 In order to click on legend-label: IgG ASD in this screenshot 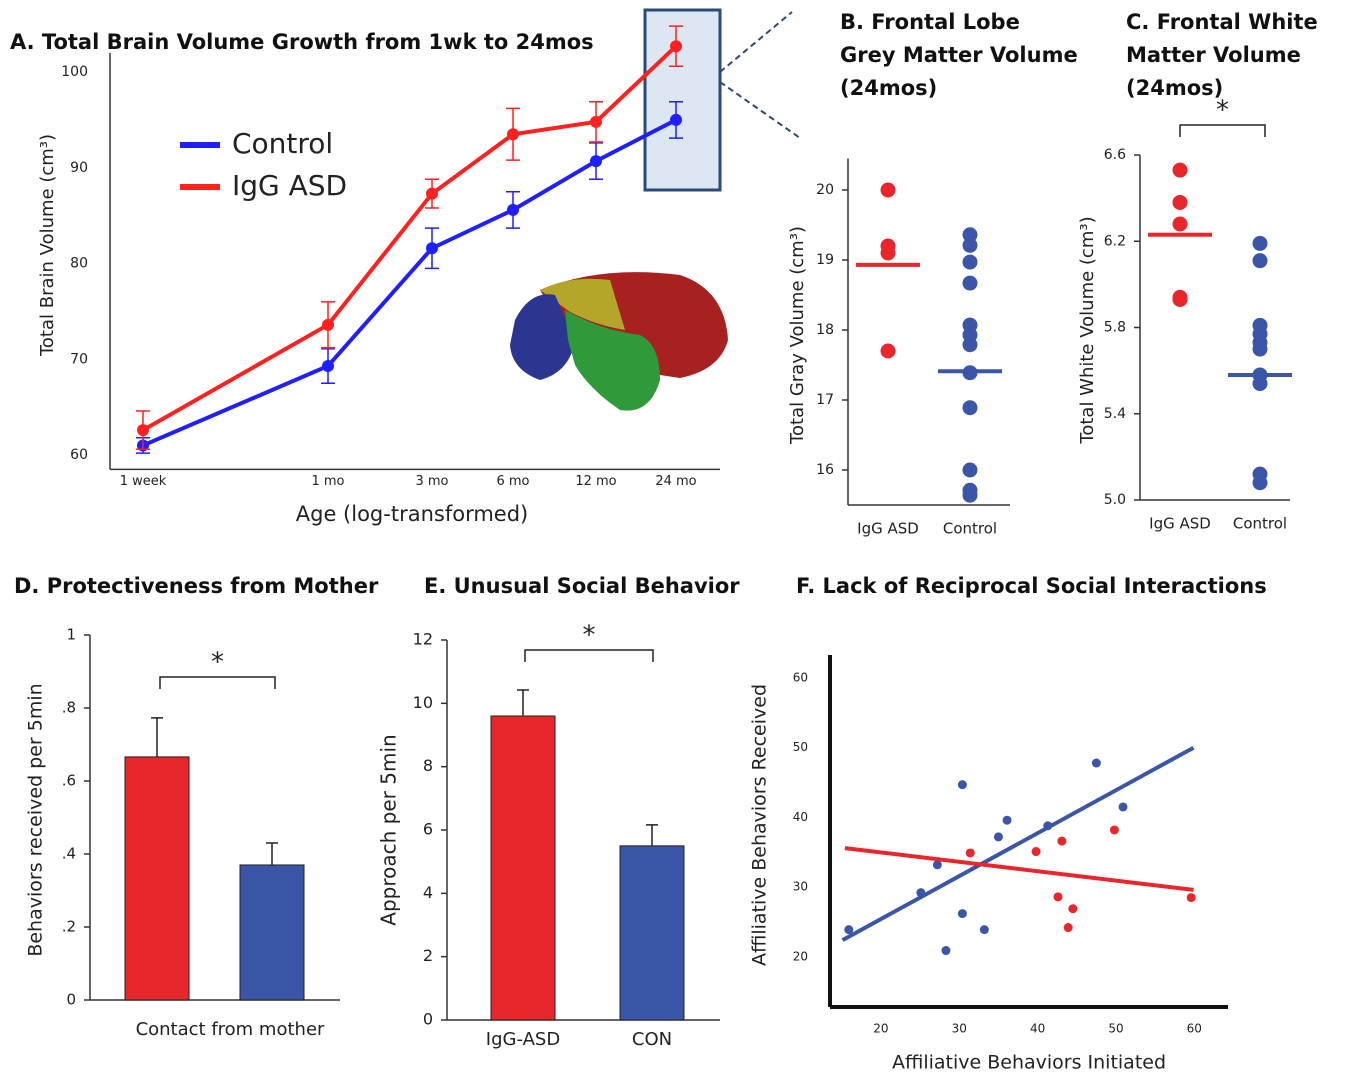, I will do `click(289, 185)`.